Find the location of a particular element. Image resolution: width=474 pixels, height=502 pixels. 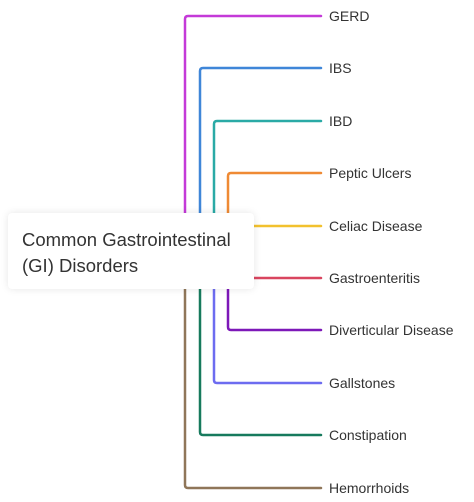

branch-label-peptic-ulcers: Peptic Ulcers is located at coordinates (370, 173).